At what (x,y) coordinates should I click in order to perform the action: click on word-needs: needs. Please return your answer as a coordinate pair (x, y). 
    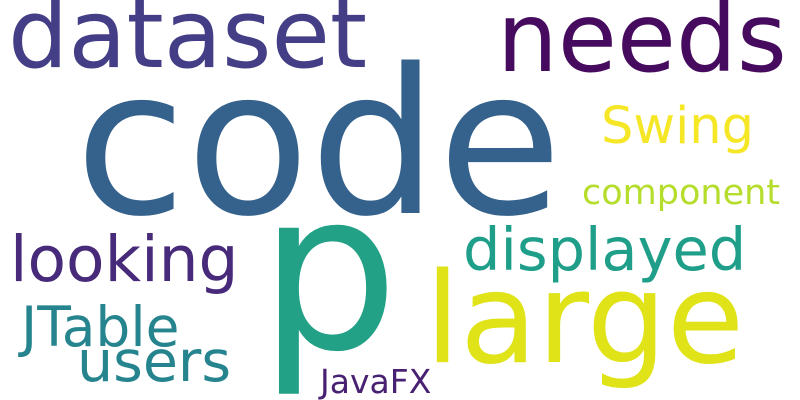
    Looking at the image, I should click on (642, 47).